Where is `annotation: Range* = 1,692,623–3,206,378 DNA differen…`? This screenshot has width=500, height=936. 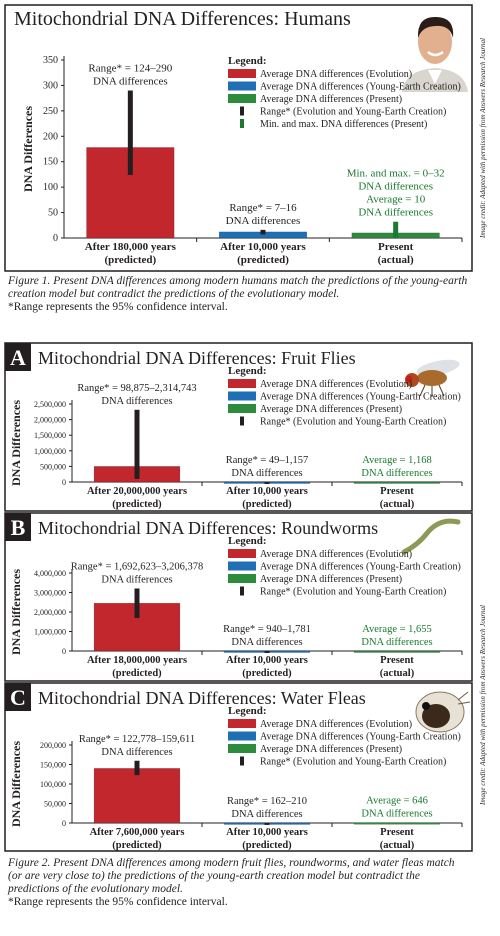
annotation: Range* = 1,692,623–3,206,378 DNA differen… is located at coordinates (137, 573).